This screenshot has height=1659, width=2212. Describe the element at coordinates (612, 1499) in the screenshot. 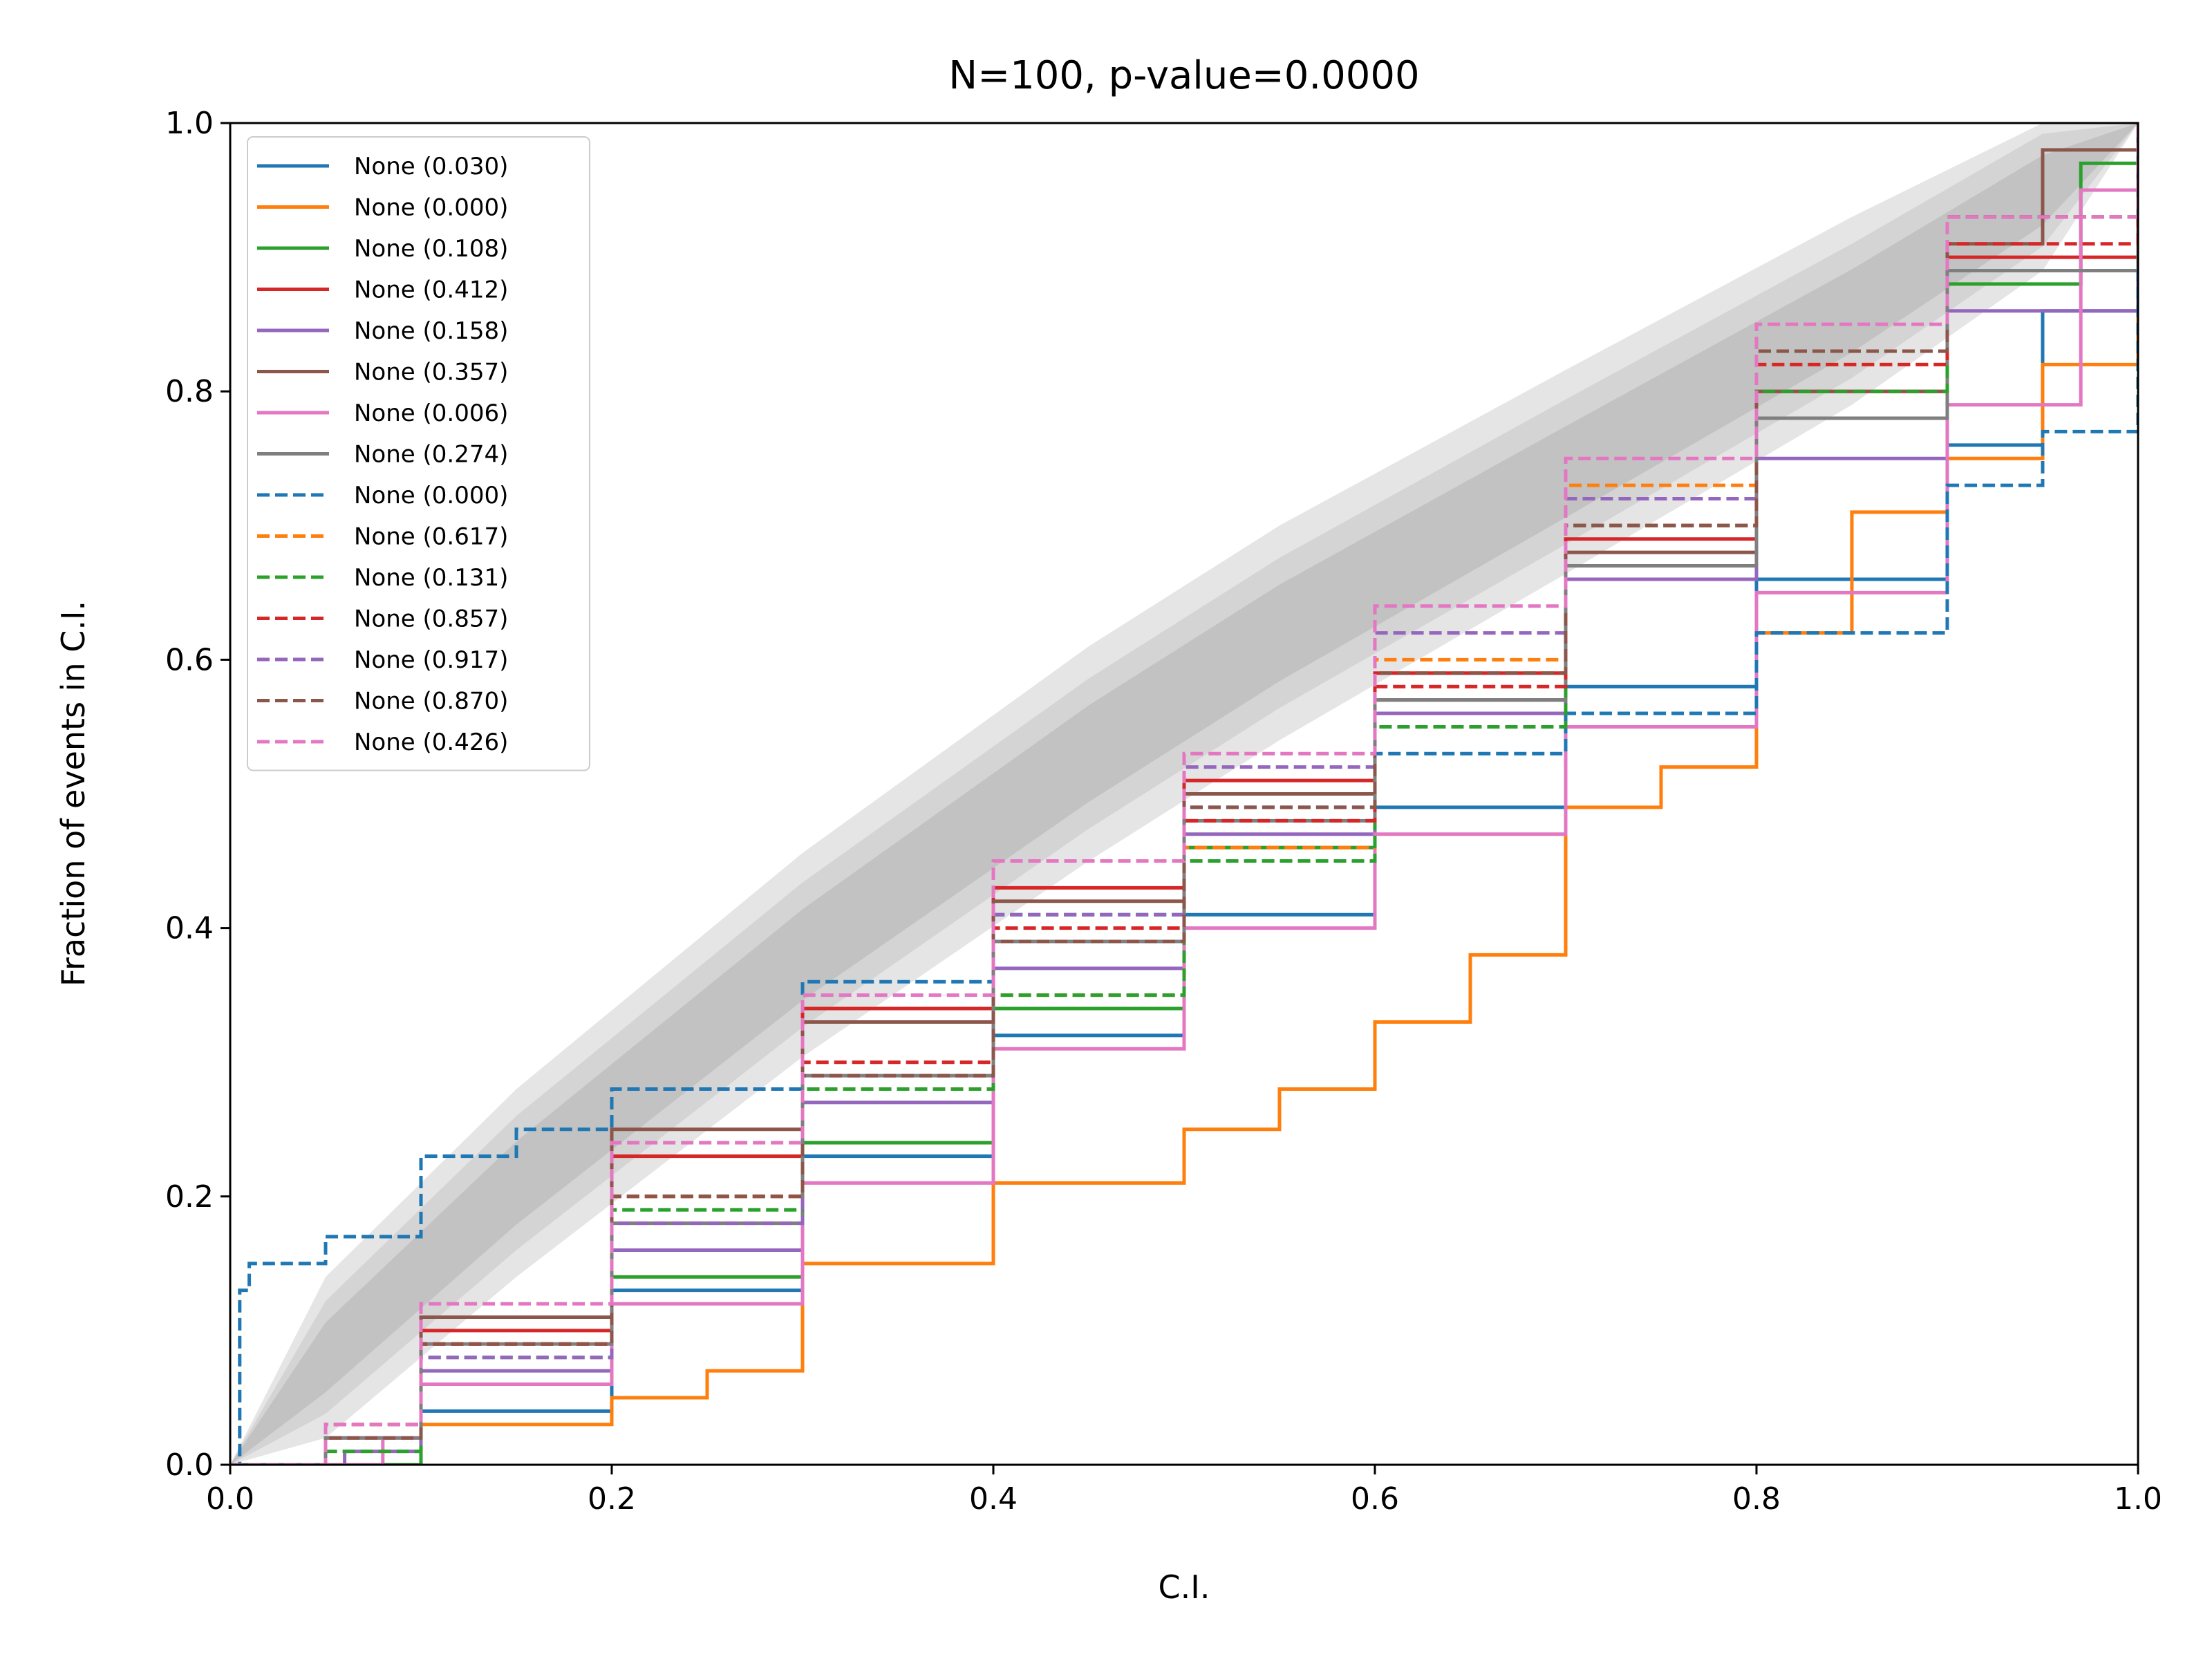

I see `x-tick-label: 0.2` at that location.